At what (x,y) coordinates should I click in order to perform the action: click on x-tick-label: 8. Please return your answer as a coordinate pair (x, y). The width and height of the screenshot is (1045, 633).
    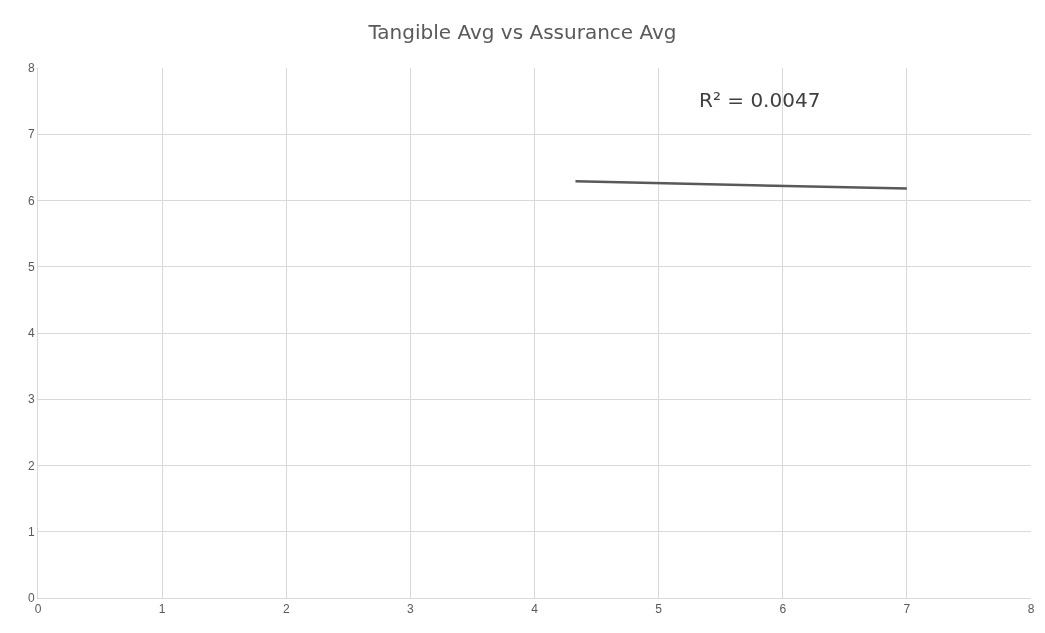
    Looking at the image, I should click on (1031, 609).